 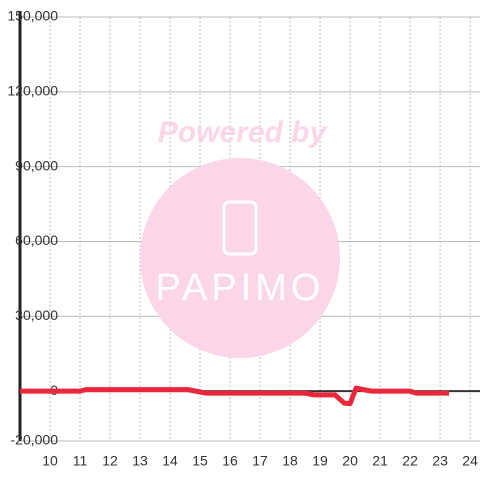 I want to click on x-tick-label: 12, so click(x=110, y=461).